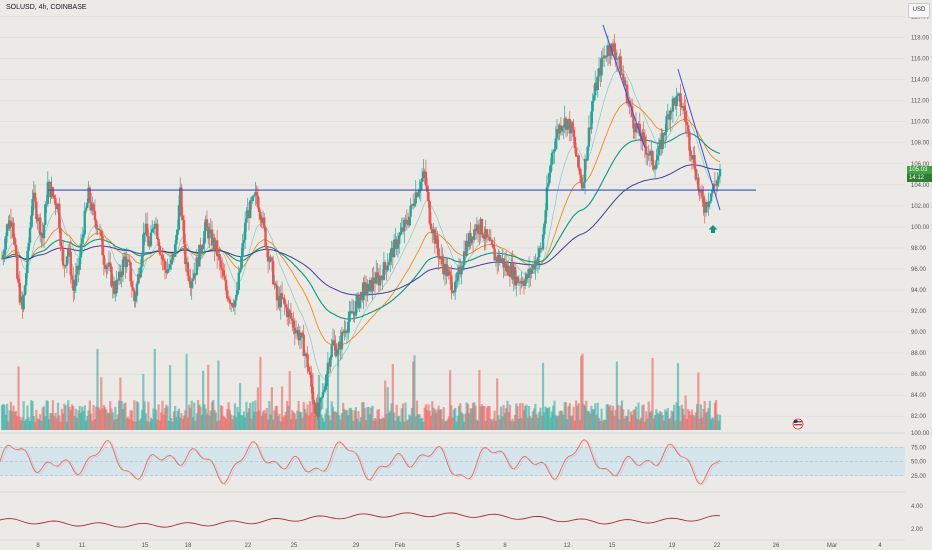  I want to click on price-tick-label: 84.00, so click(919, 396).